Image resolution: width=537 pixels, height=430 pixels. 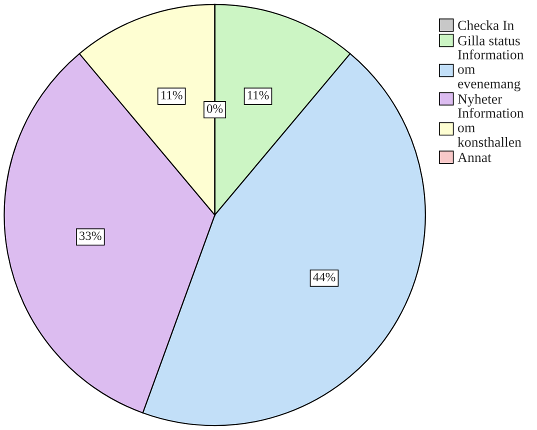 I want to click on data-label: 33%, so click(x=91, y=236).